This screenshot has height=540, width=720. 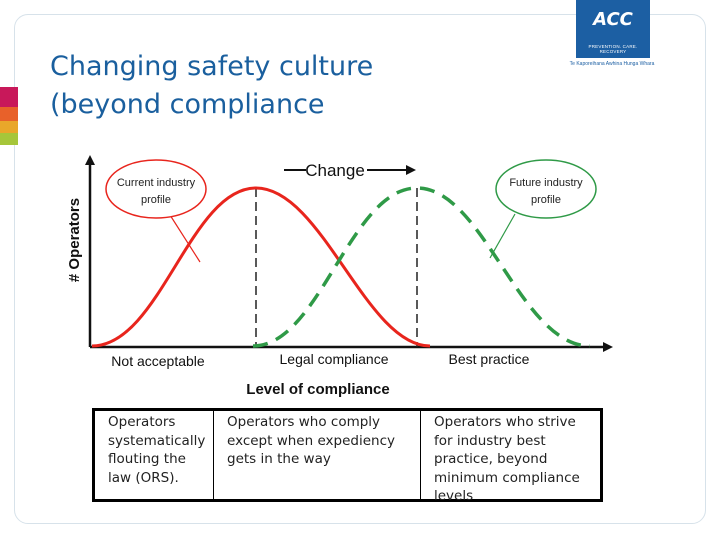 What do you see at coordinates (491, 459) in the screenshot?
I see `table-cell-line: practice, beyond` at bounding box center [491, 459].